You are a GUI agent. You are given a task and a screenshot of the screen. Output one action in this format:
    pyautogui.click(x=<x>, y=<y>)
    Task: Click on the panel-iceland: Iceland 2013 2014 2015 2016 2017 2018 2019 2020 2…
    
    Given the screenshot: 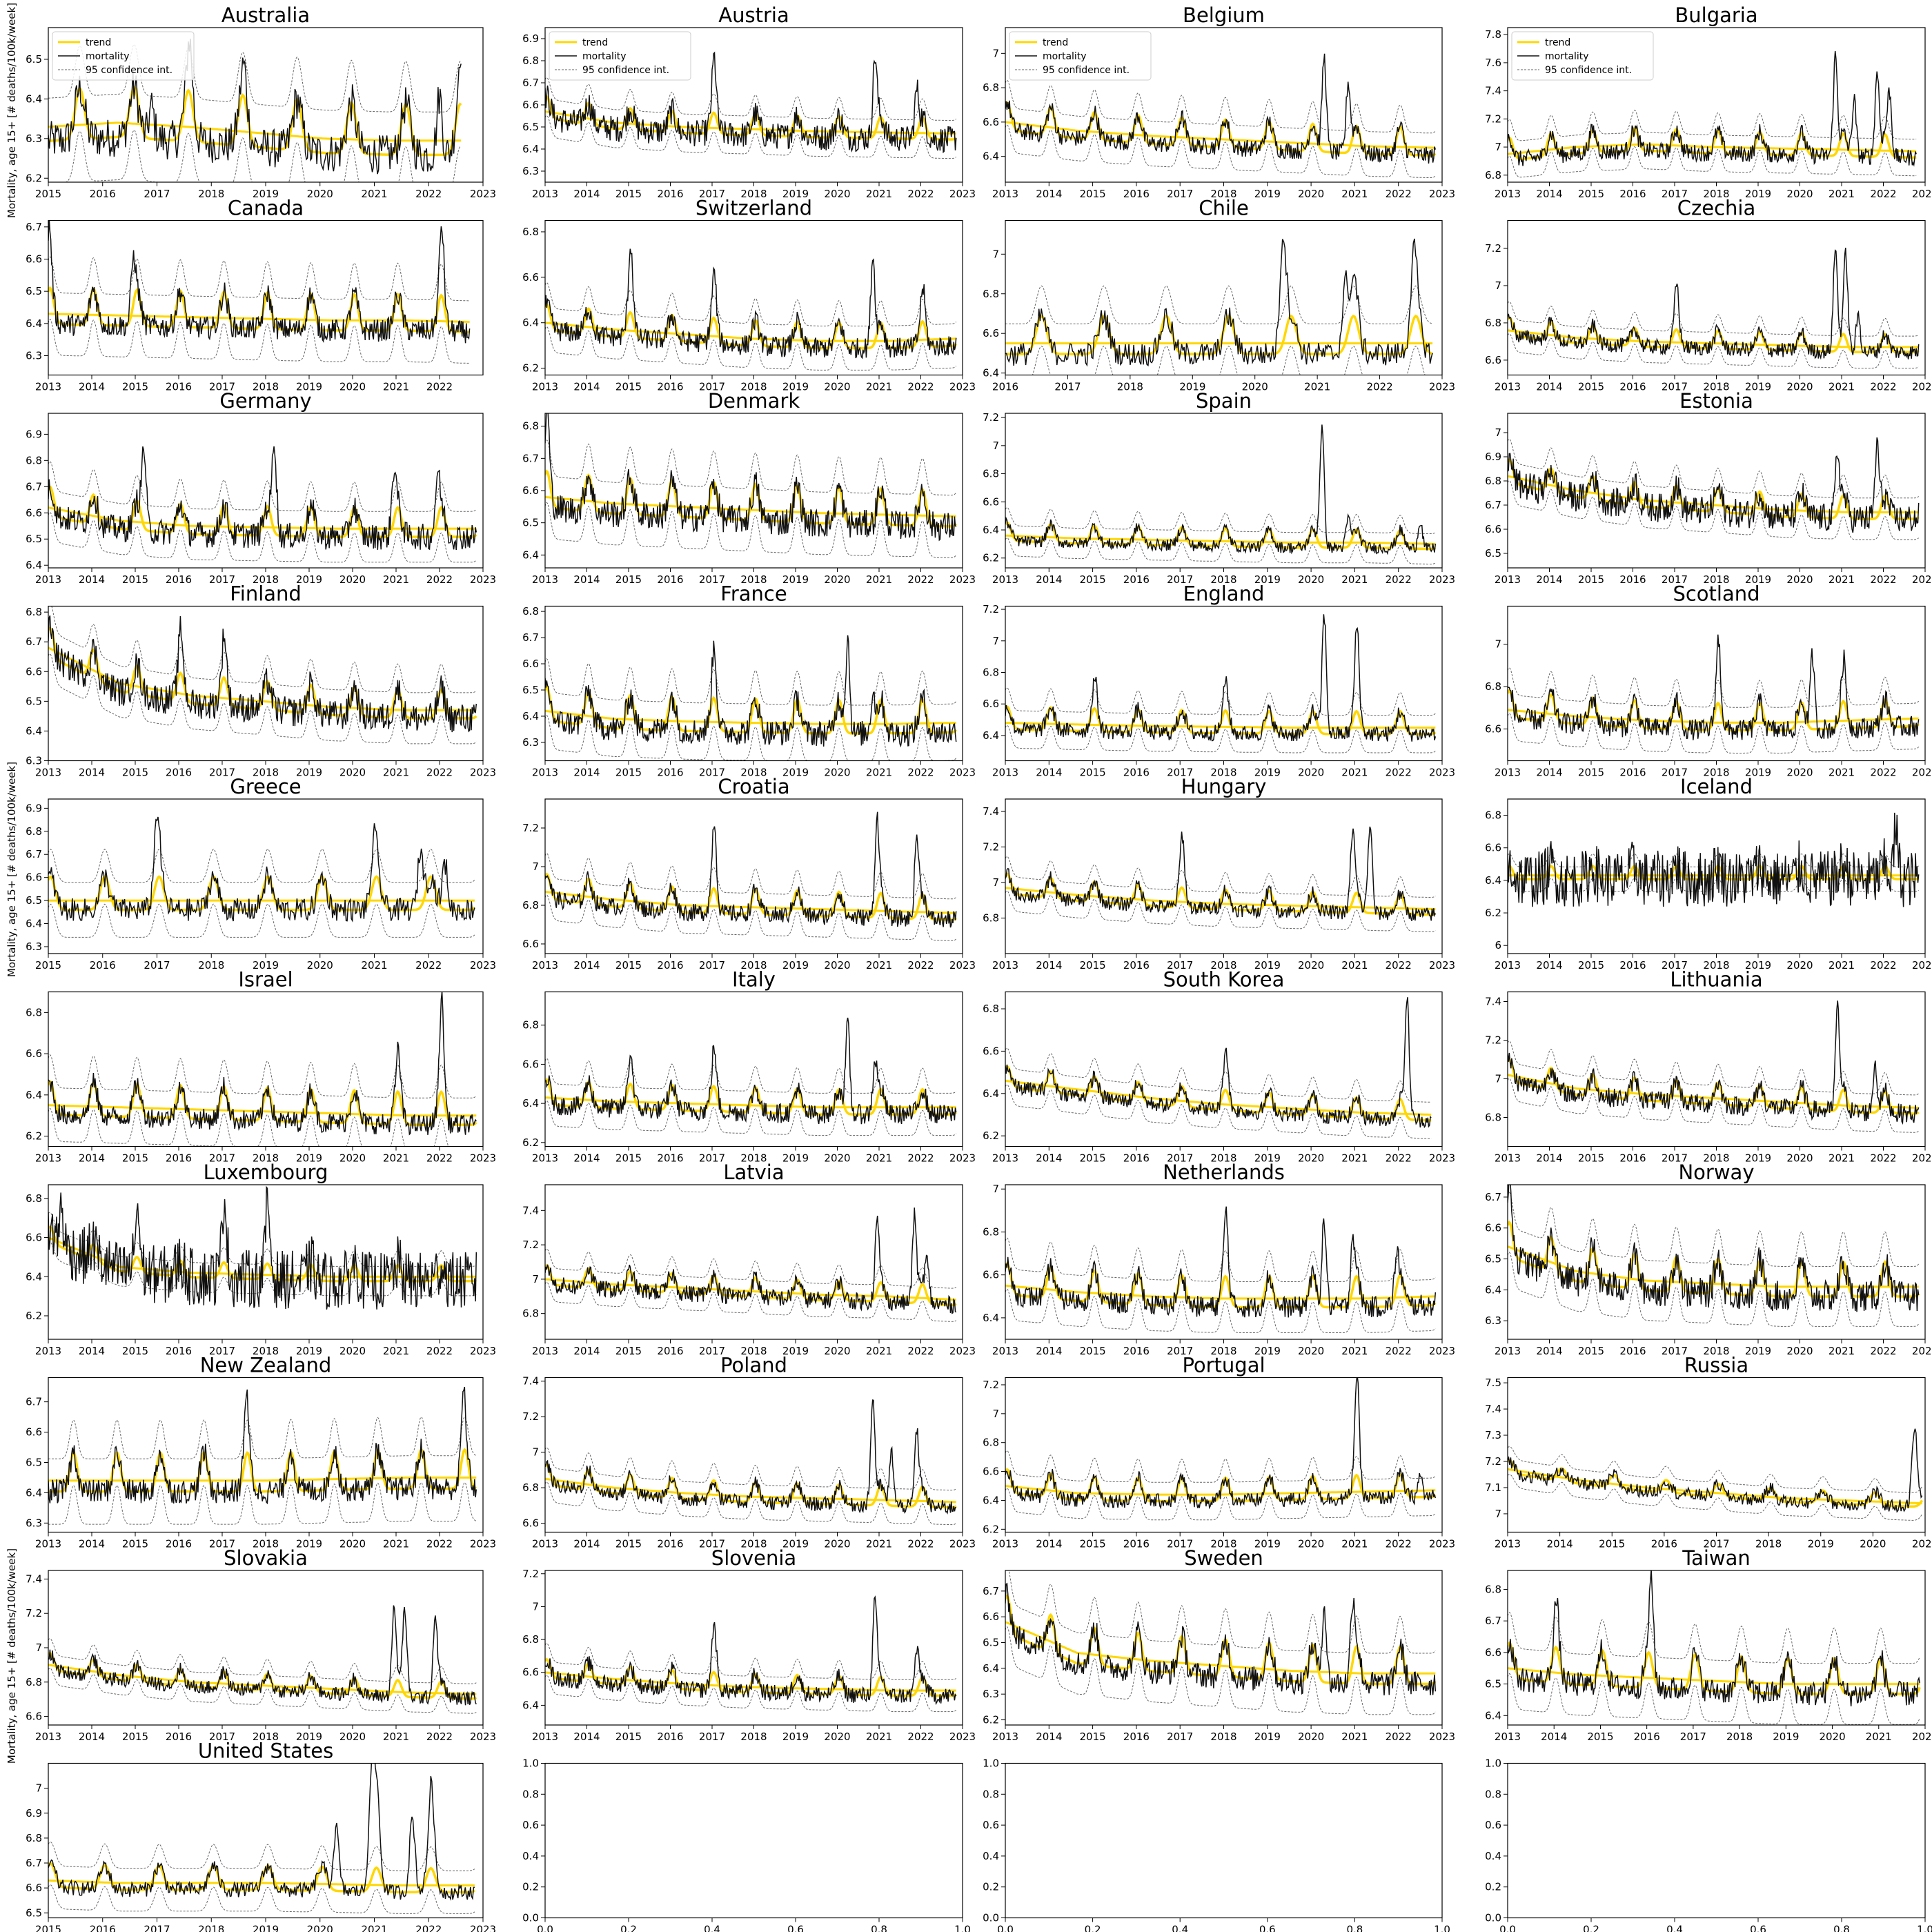 What is the action you would take?
    pyautogui.click(x=1708, y=873)
    